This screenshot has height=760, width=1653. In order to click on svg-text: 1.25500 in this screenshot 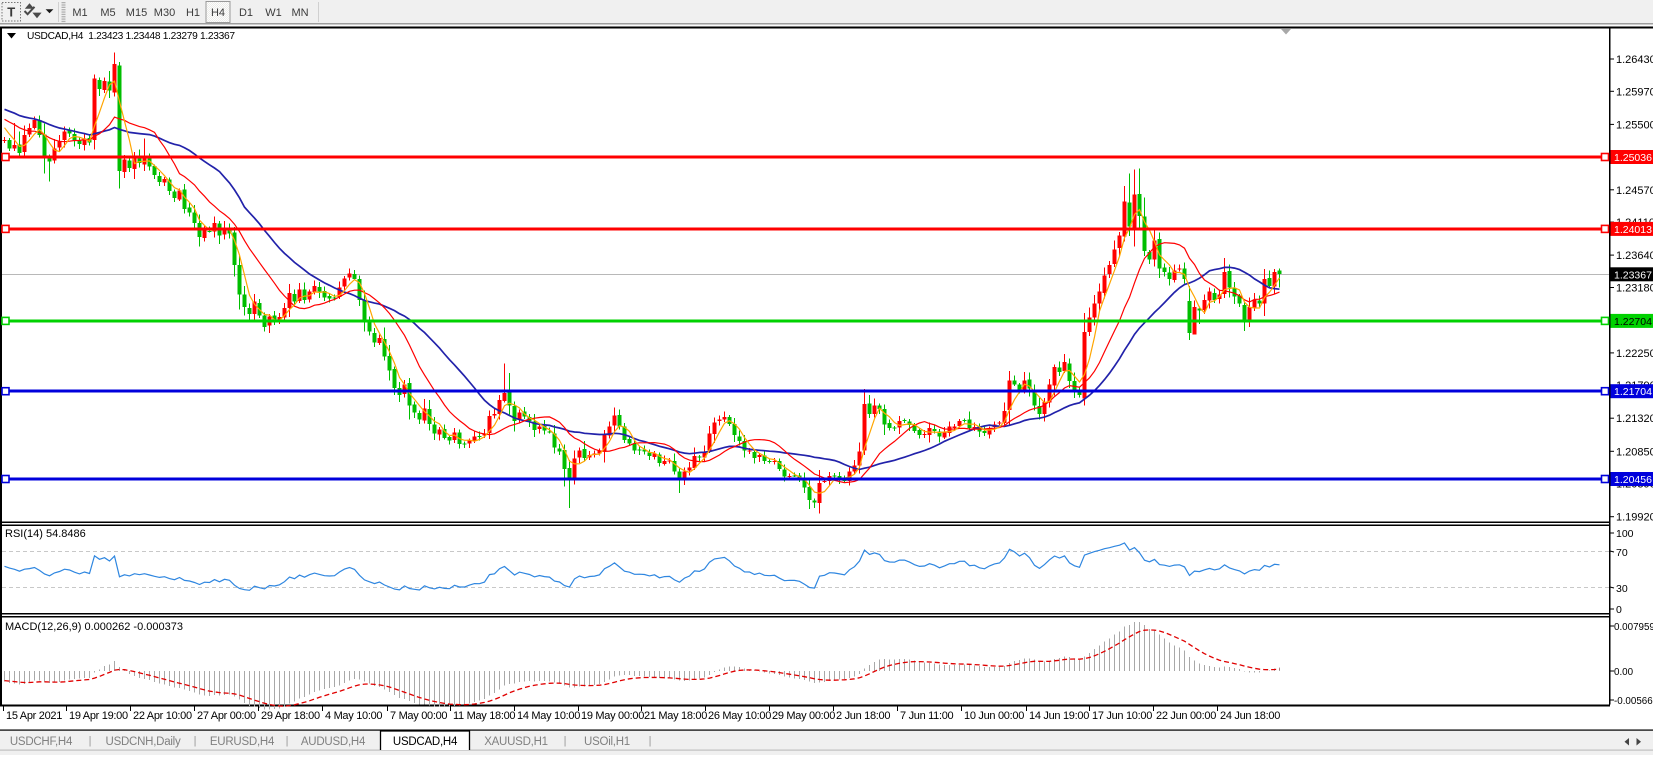, I will do `click(1634, 125)`.